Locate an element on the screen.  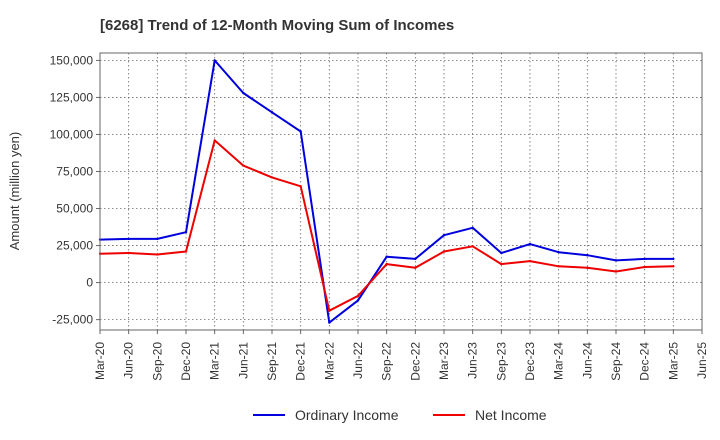
x-tick-label: Sep-21 is located at coordinates (272, 361).